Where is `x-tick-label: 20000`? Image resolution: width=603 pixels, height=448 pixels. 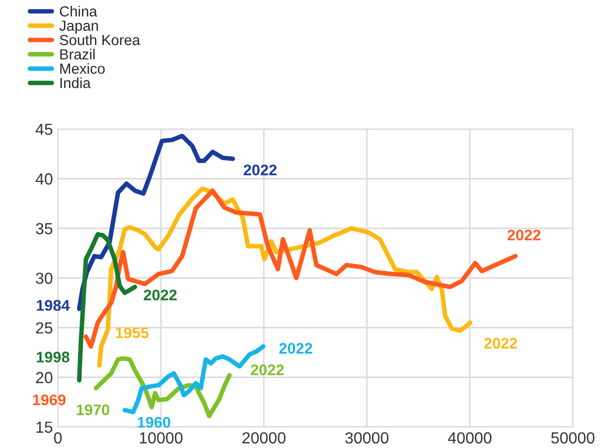
x-tick-label: 20000 is located at coordinates (264, 438).